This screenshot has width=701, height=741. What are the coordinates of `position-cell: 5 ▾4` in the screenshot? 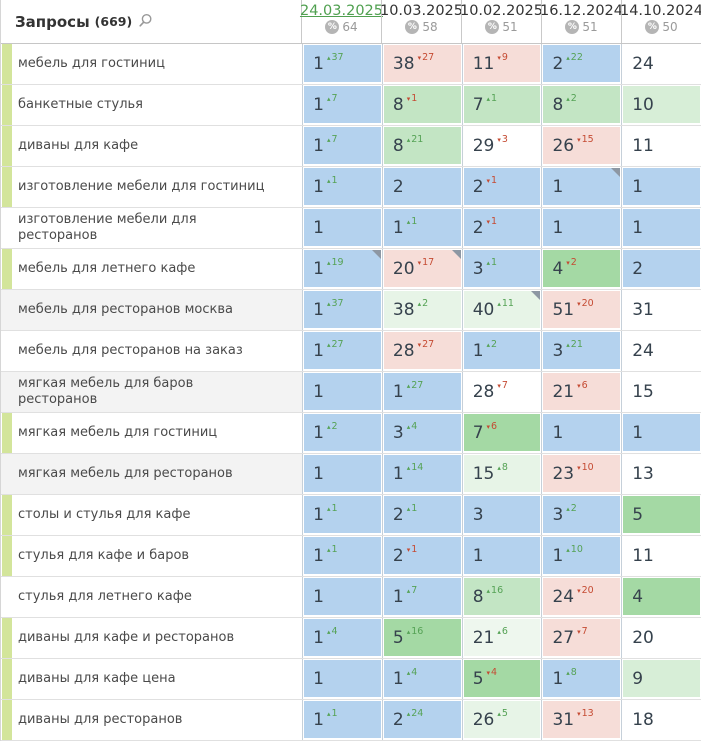 It's located at (501, 679).